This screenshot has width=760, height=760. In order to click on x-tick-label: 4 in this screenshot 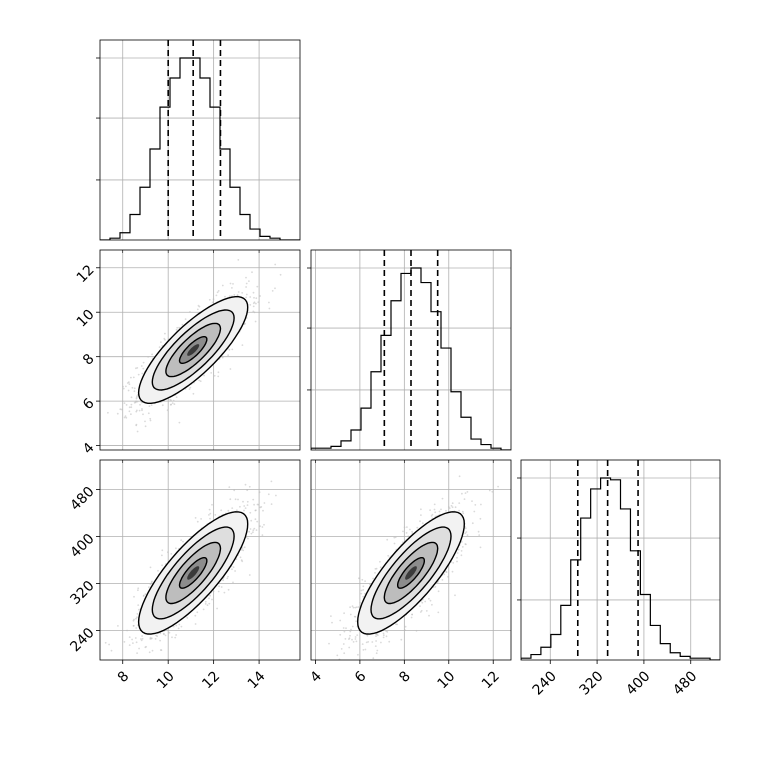, I will do `click(316, 677)`.